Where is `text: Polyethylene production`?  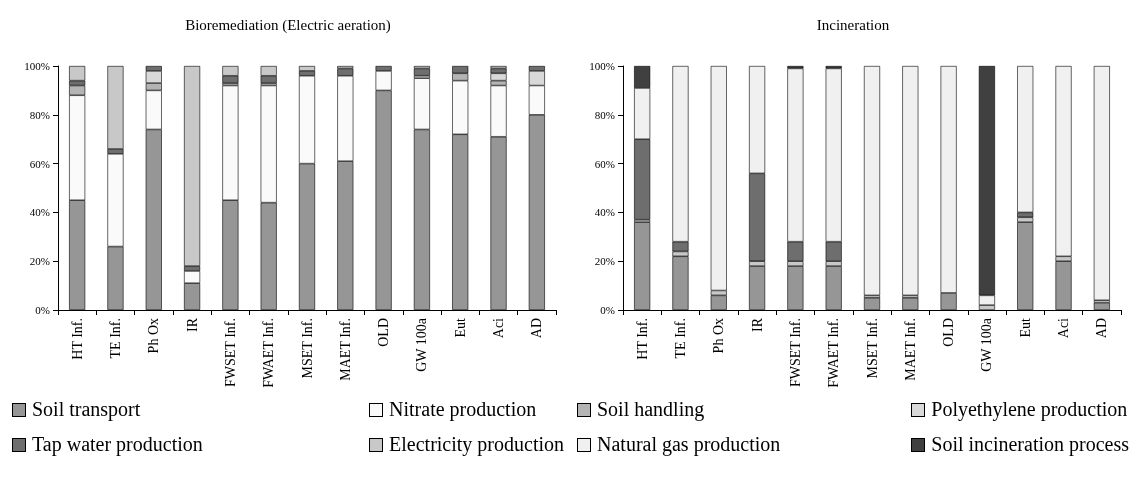
text: Polyethylene production is located at coordinates (1029, 409).